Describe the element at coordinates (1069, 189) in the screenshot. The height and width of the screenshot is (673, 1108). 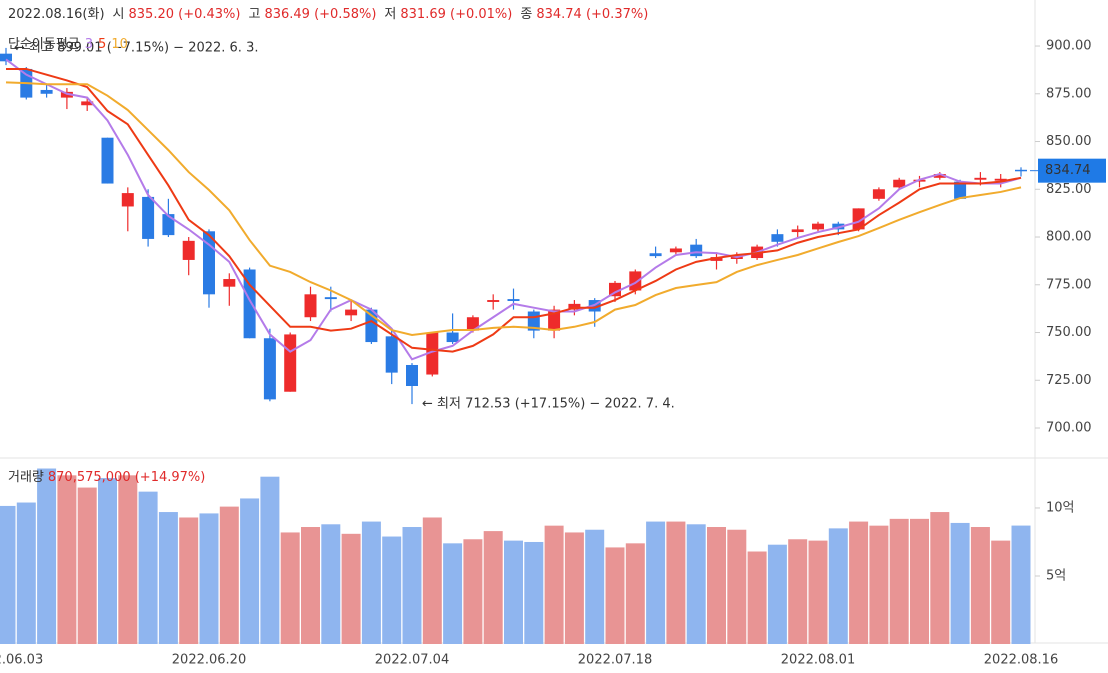
I see `y-tick-label: 825.00` at that location.